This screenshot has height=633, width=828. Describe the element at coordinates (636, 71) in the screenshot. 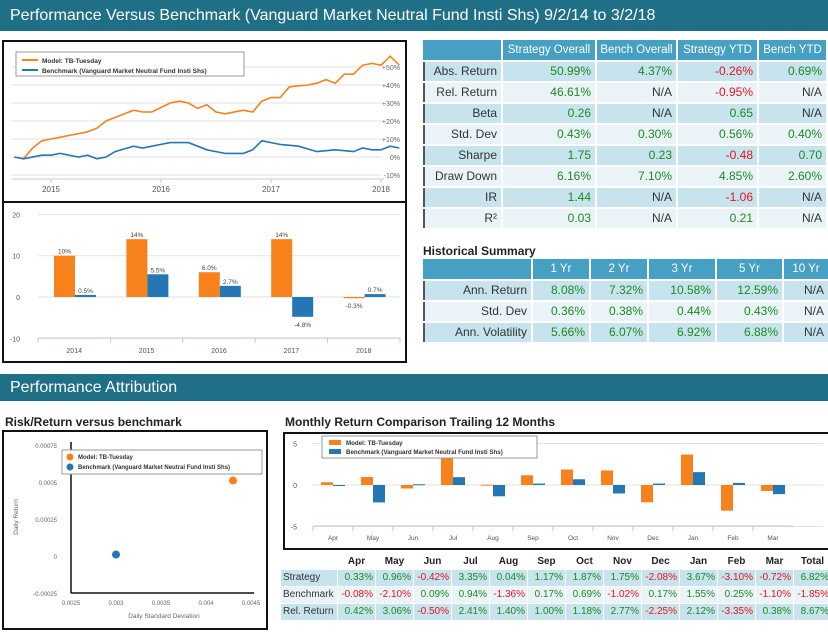

I see `cell-value: 4.37%` at that location.